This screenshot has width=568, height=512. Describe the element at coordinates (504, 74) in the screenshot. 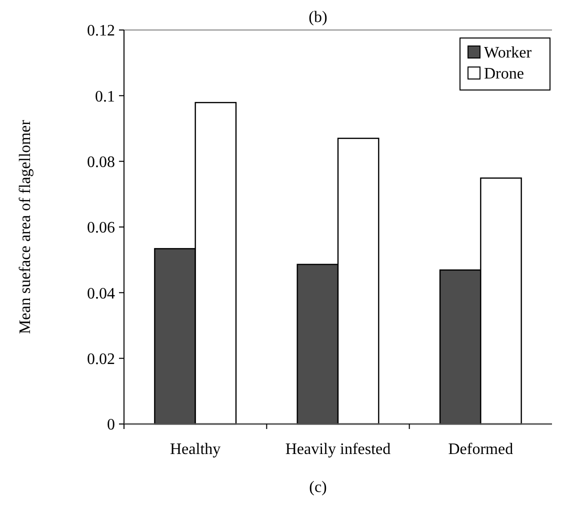

I see `legend-label: Drone` at that location.